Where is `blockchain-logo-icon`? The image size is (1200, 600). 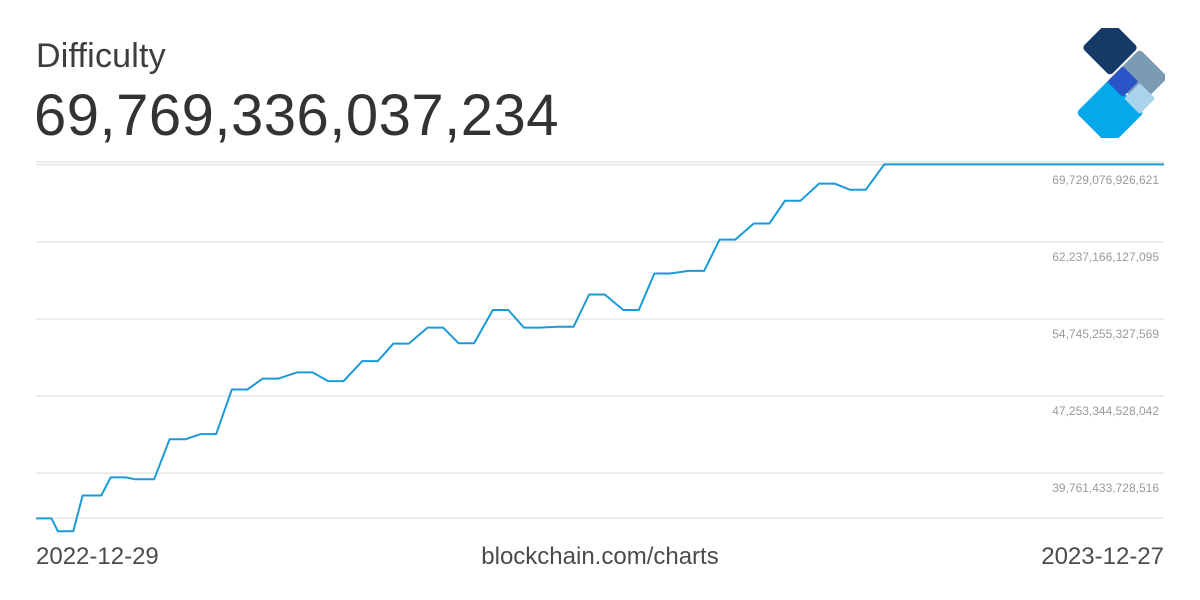 blockchain-logo-icon is located at coordinates (1121, 83).